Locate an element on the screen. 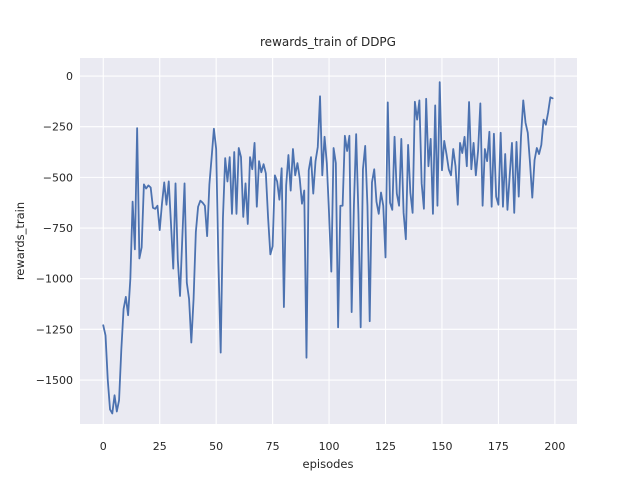 The image size is (640, 480). x-tick-labels: 0 25 50 75 100 125 150 175 200 is located at coordinates (333, 446).